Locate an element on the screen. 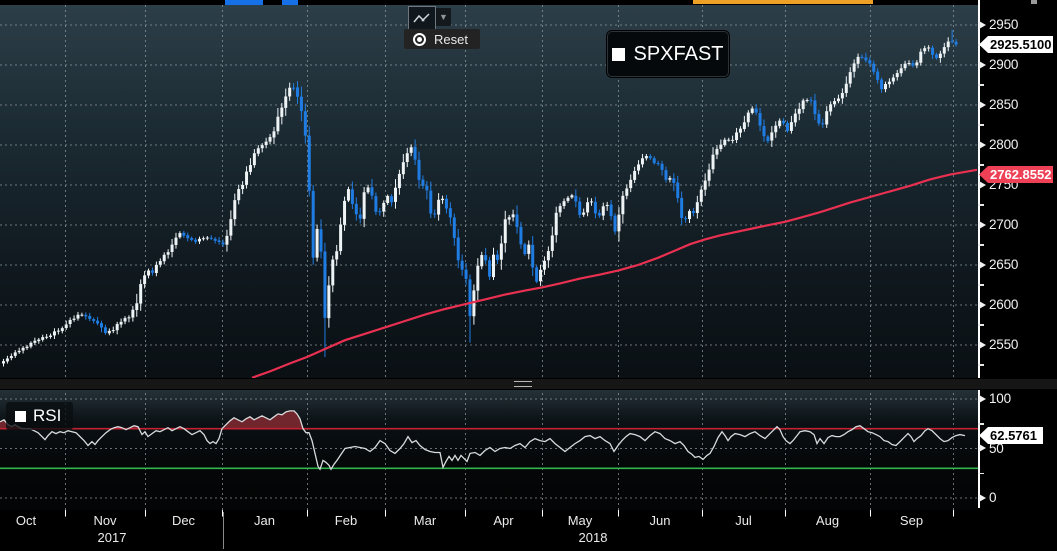  x-axis-month-label: Aug is located at coordinates (827, 520).